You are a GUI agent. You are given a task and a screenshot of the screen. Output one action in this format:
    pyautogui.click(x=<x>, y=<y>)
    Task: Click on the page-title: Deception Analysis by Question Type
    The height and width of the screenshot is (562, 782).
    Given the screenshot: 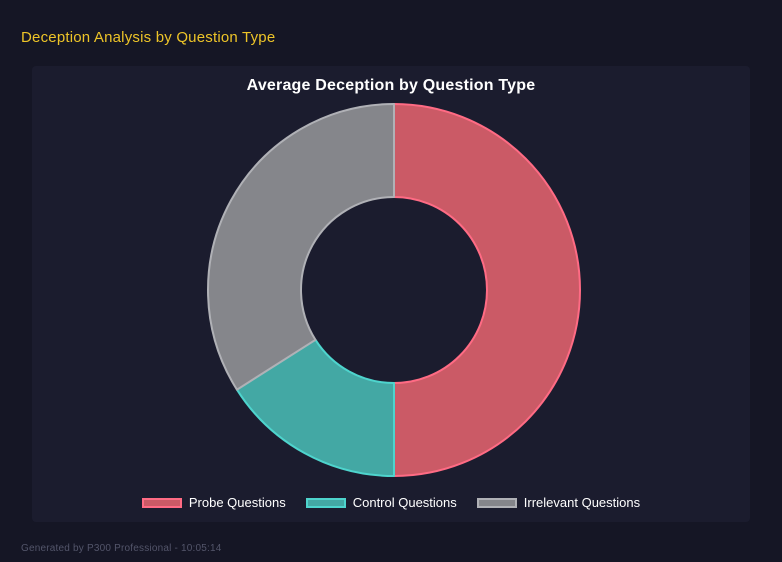 What is the action you would take?
    pyautogui.click(x=148, y=37)
    